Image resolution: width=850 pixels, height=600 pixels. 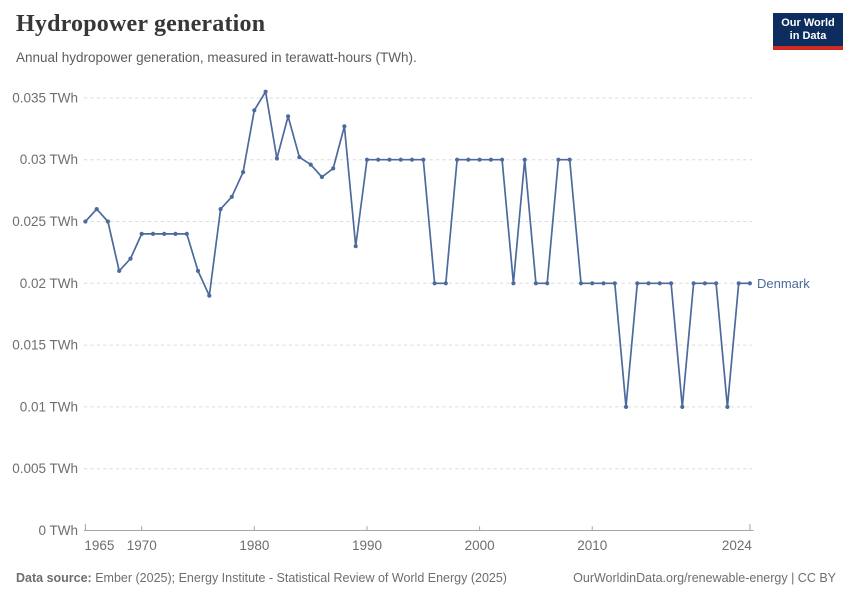 What do you see at coordinates (45, 468) in the screenshot?
I see `y-axis-tick-label: 0.005 TWh` at bounding box center [45, 468].